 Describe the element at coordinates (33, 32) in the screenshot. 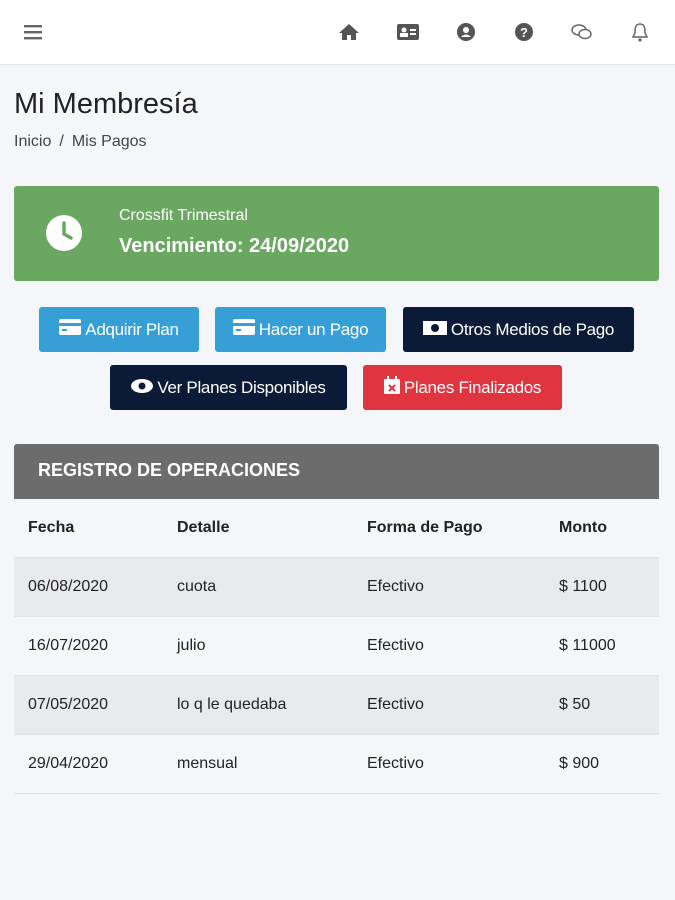

I see `menu-icon` at that location.